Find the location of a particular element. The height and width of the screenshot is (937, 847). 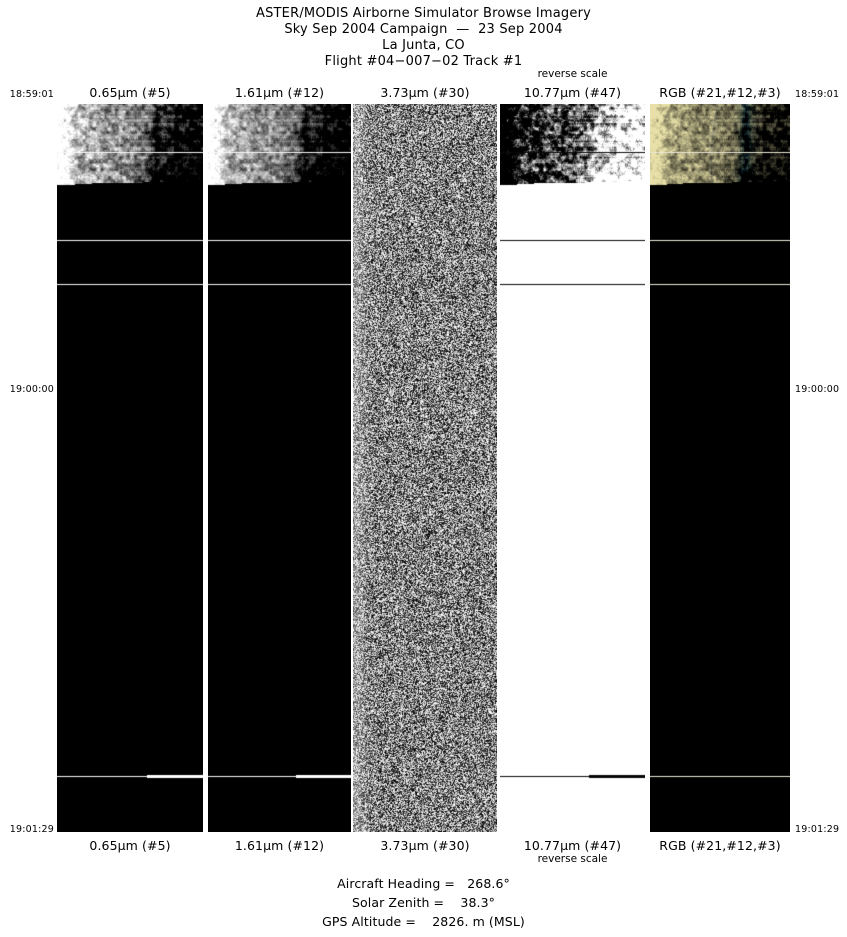

image-canvas-rgb-composite is located at coordinates (720, 468).